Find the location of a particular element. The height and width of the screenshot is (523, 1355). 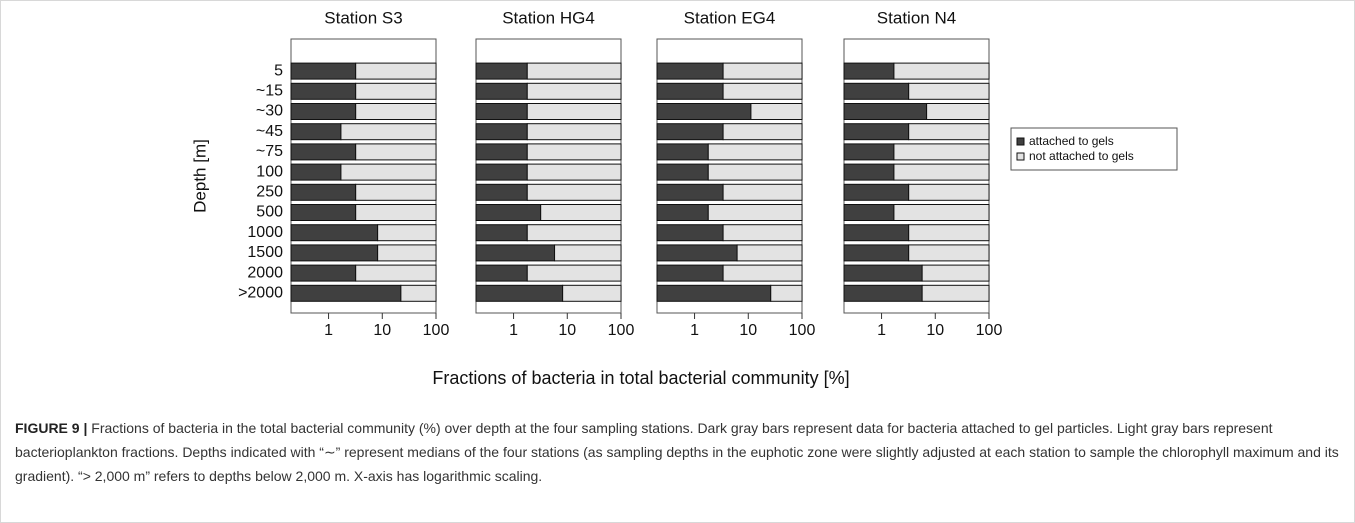

caption-label: FIGURE 9 | is located at coordinates (51, 428).